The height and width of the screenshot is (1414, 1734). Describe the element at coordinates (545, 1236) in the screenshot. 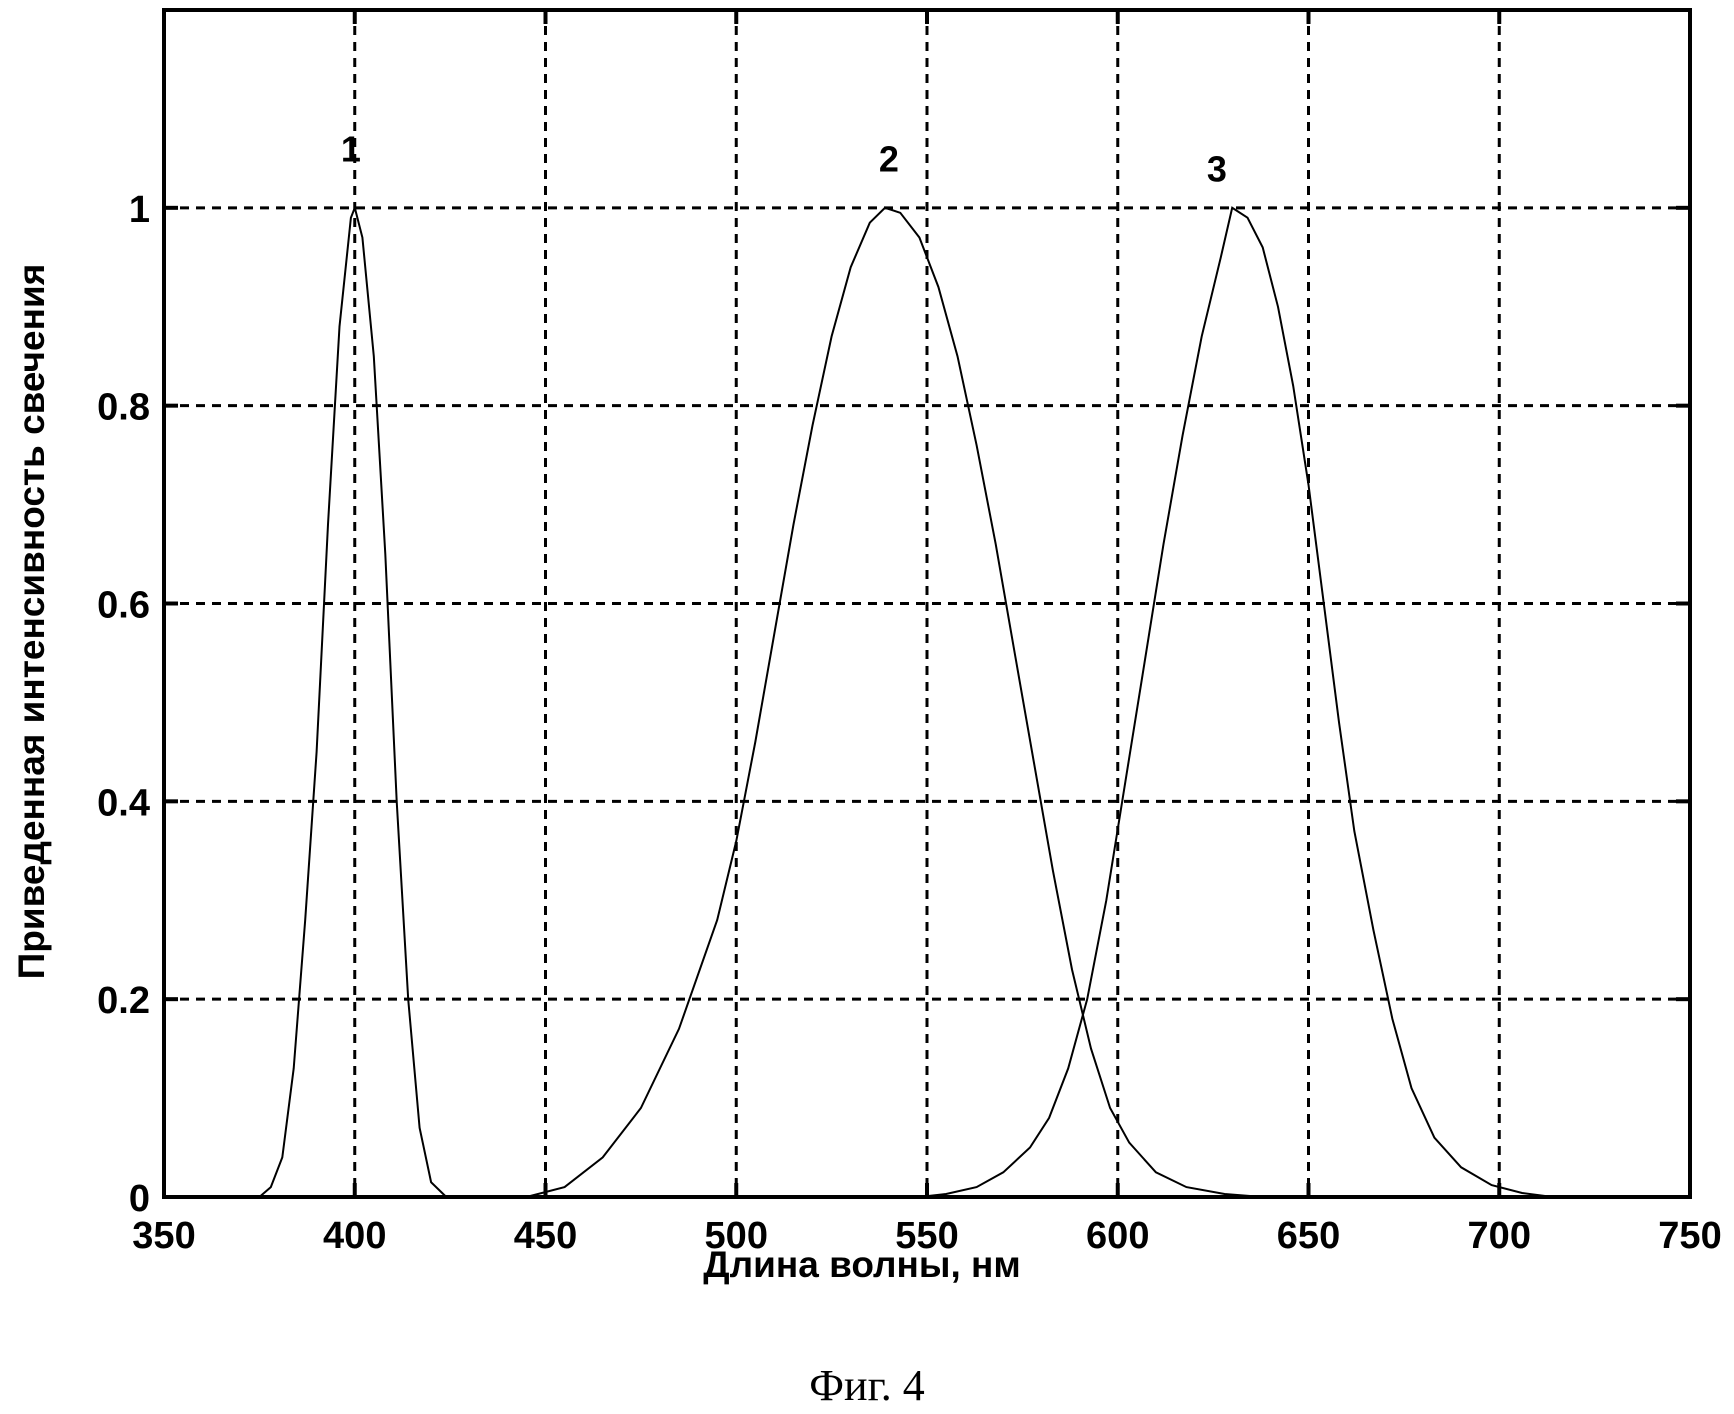

I see `x-tick-label: 450` at that location.